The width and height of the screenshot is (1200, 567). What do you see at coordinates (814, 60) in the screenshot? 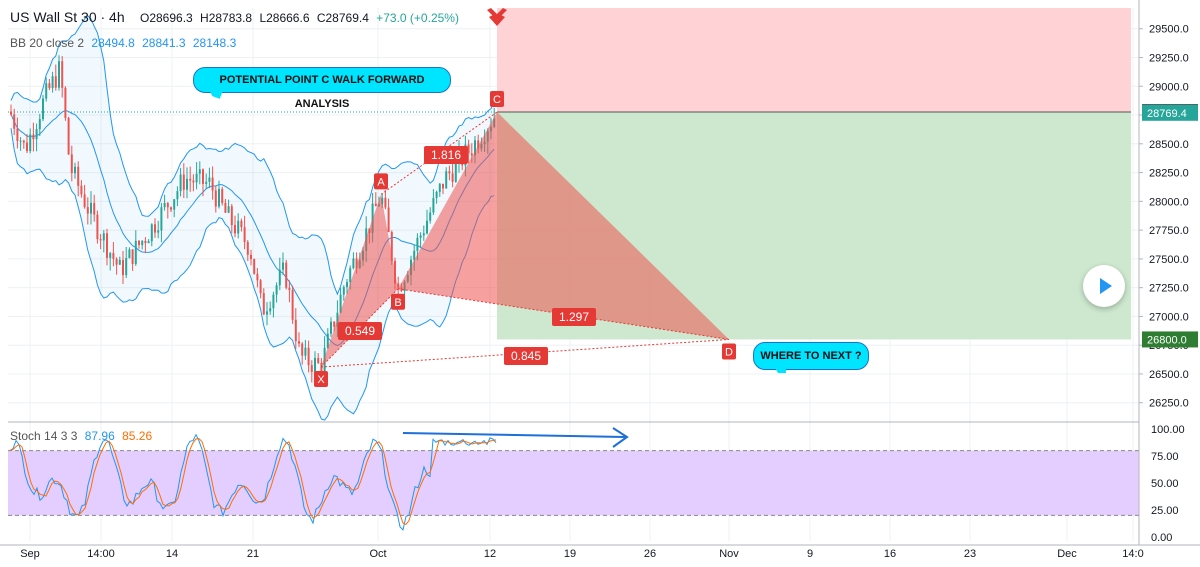
I see `stop-loss-zone` at bounding box center [814, 60].